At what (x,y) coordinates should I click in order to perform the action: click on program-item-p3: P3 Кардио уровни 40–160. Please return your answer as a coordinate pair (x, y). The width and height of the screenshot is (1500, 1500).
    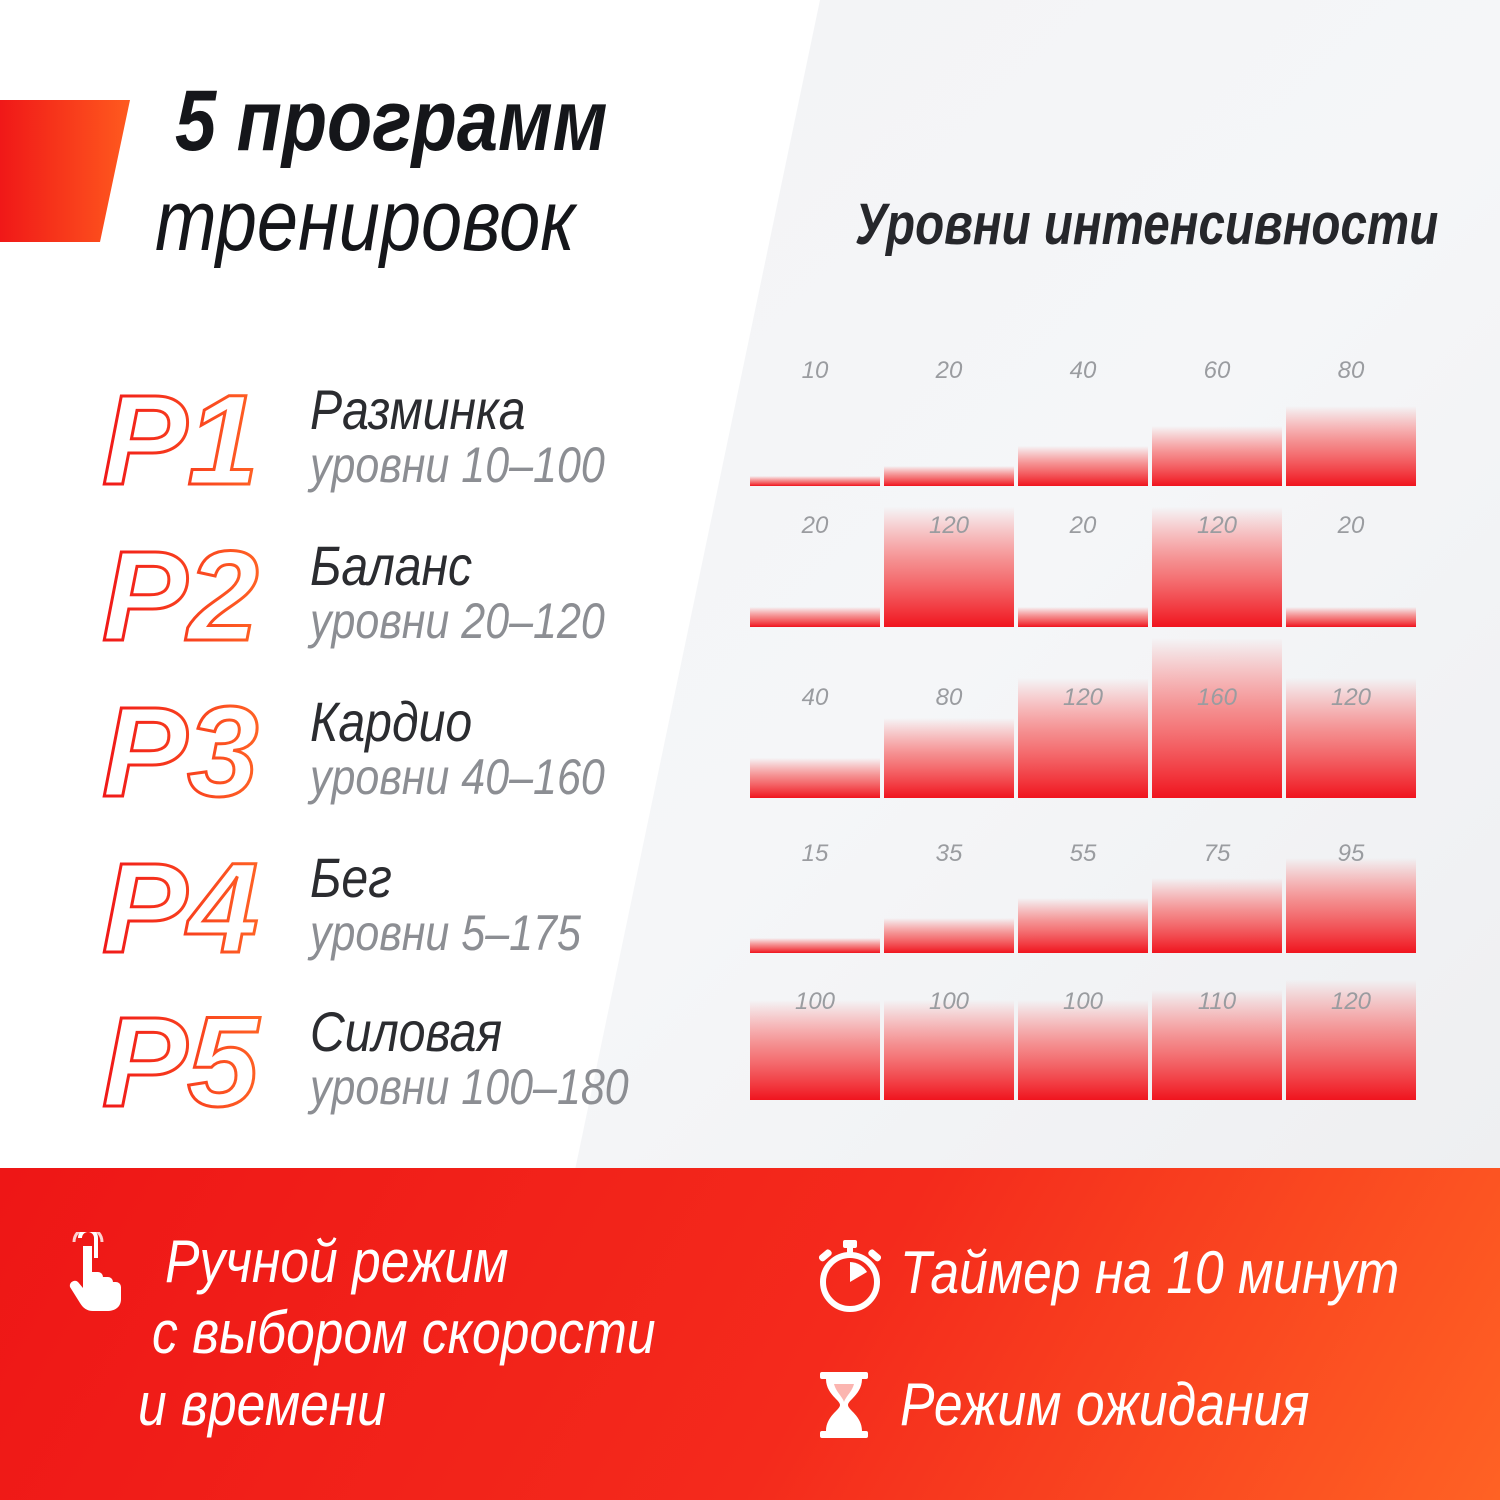
    Looking at the image, I should click on (370, 761).